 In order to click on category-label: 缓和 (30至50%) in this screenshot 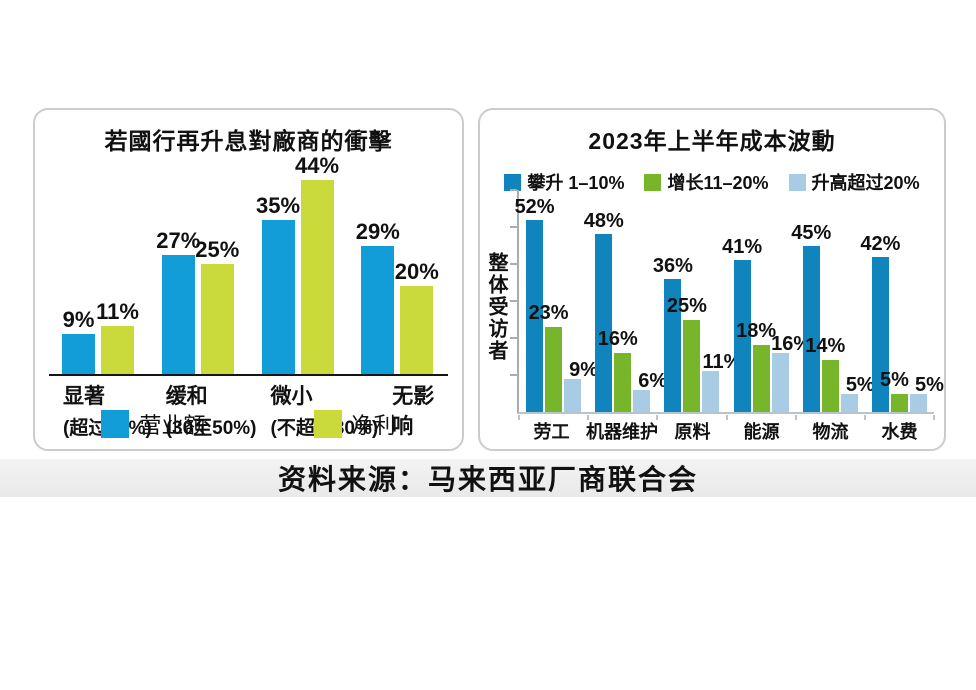, I will do `click(204, 410)`.